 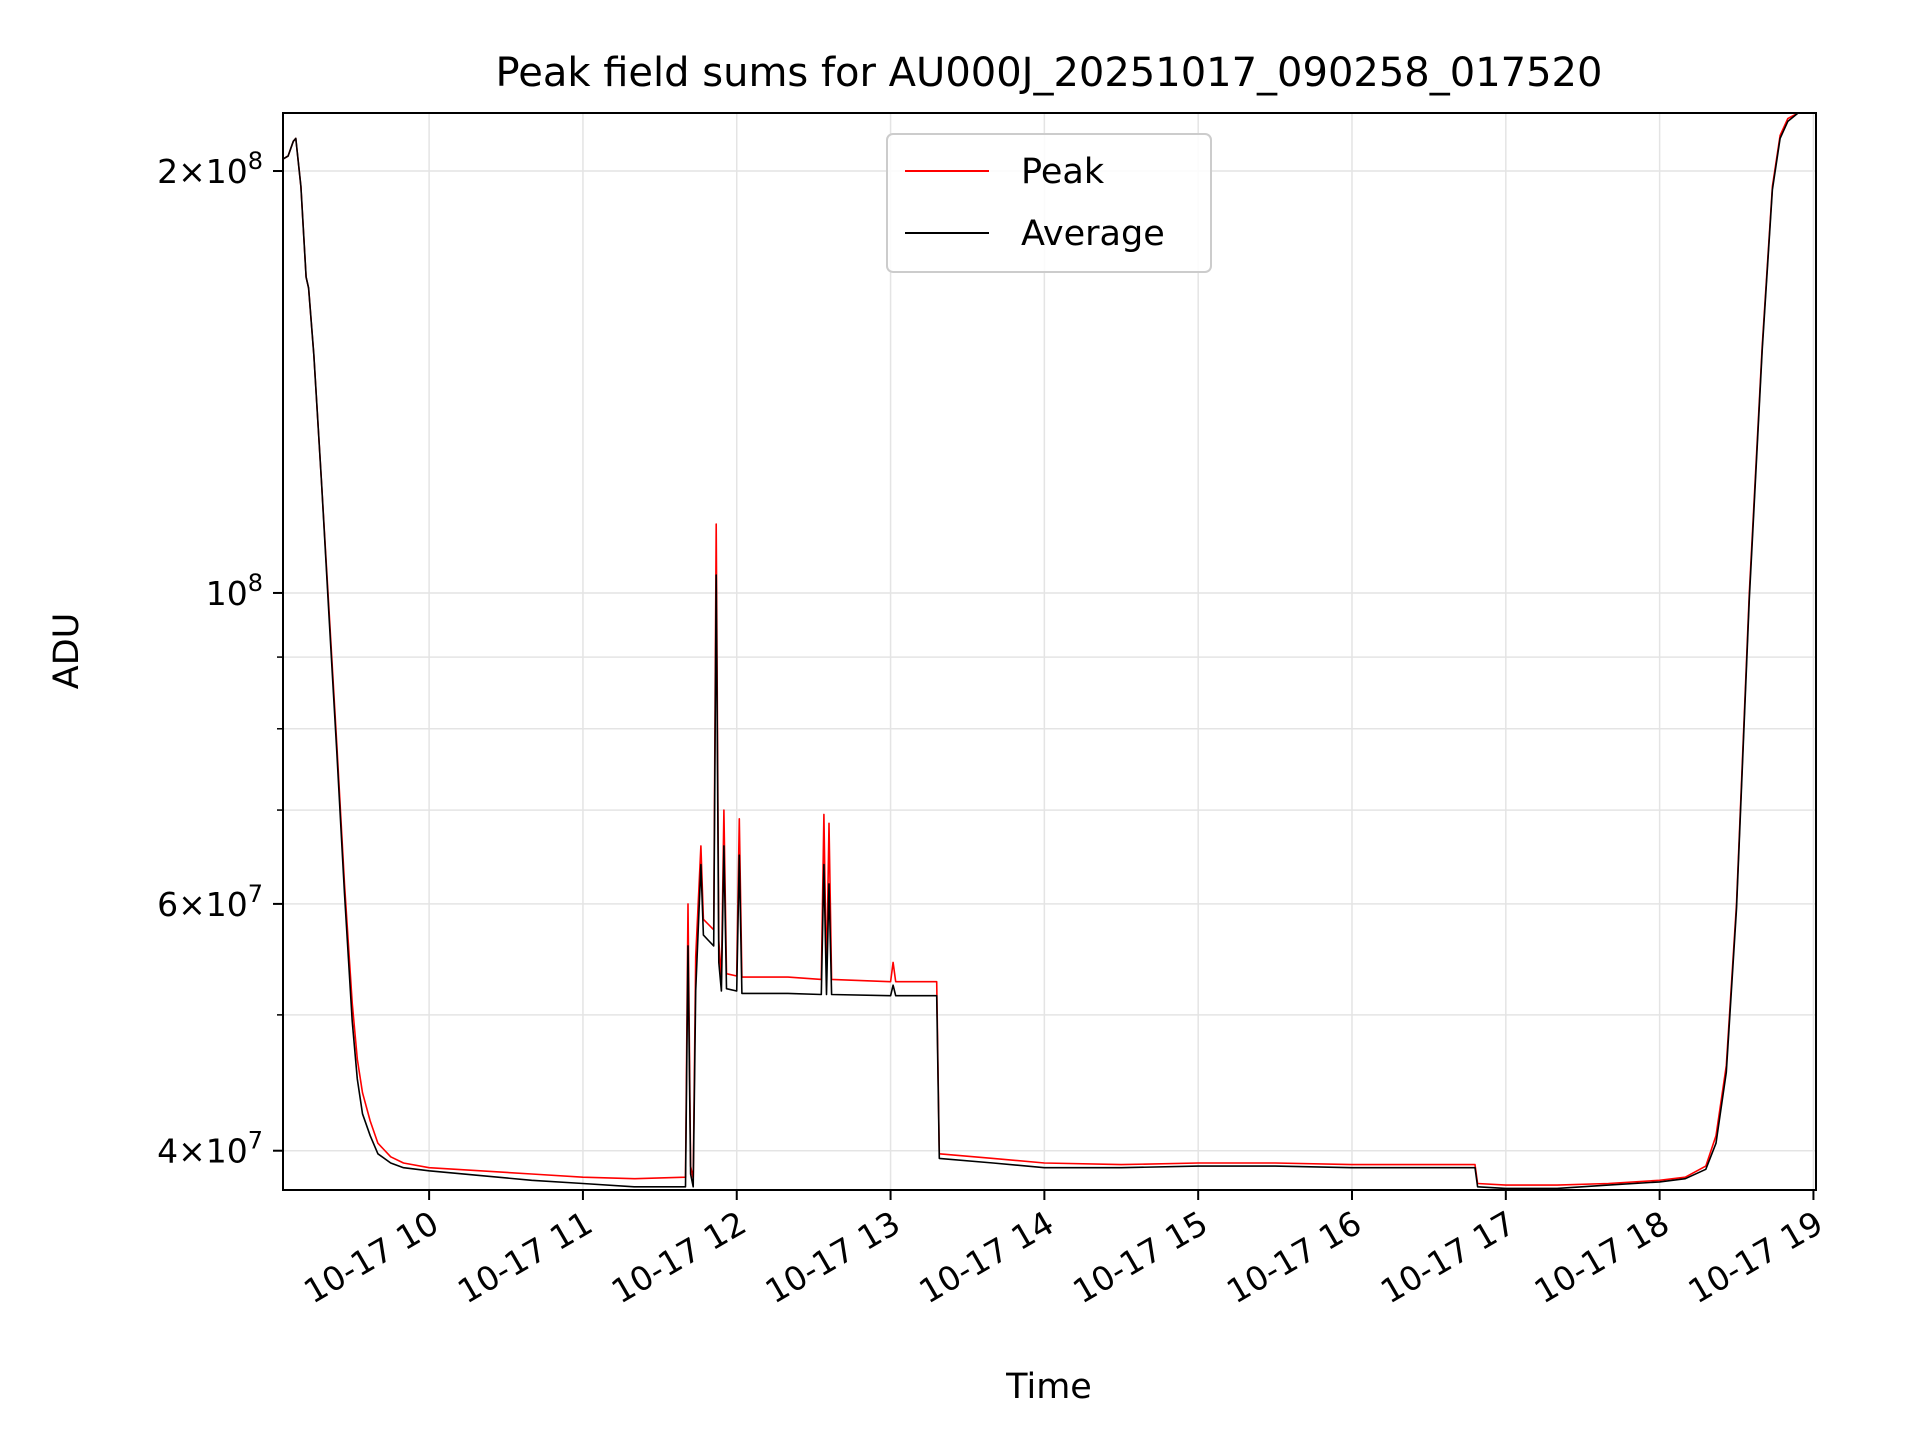 What do you see at coordinates (67, 651) in the screenshot?
I see `y-axis-label: ADU` at bounding box center [67, 651].